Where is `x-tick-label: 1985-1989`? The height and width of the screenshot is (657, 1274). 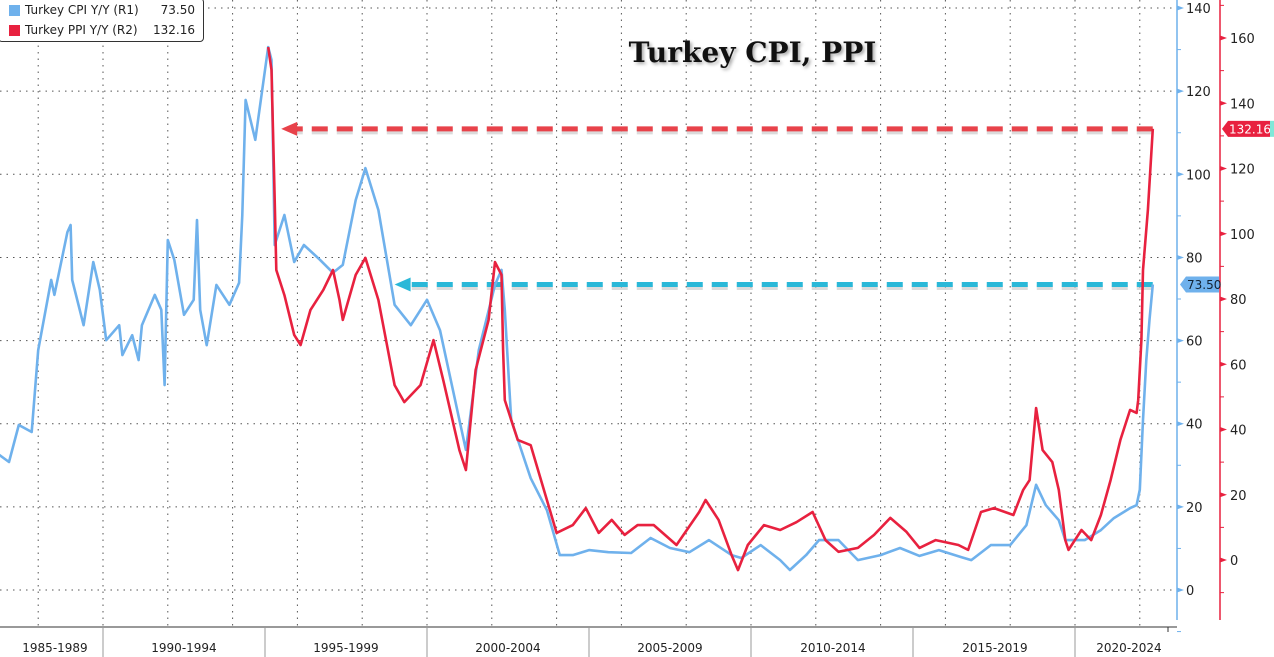 x-tick-label: 1985-1989 is located at coordinates (54, 648).